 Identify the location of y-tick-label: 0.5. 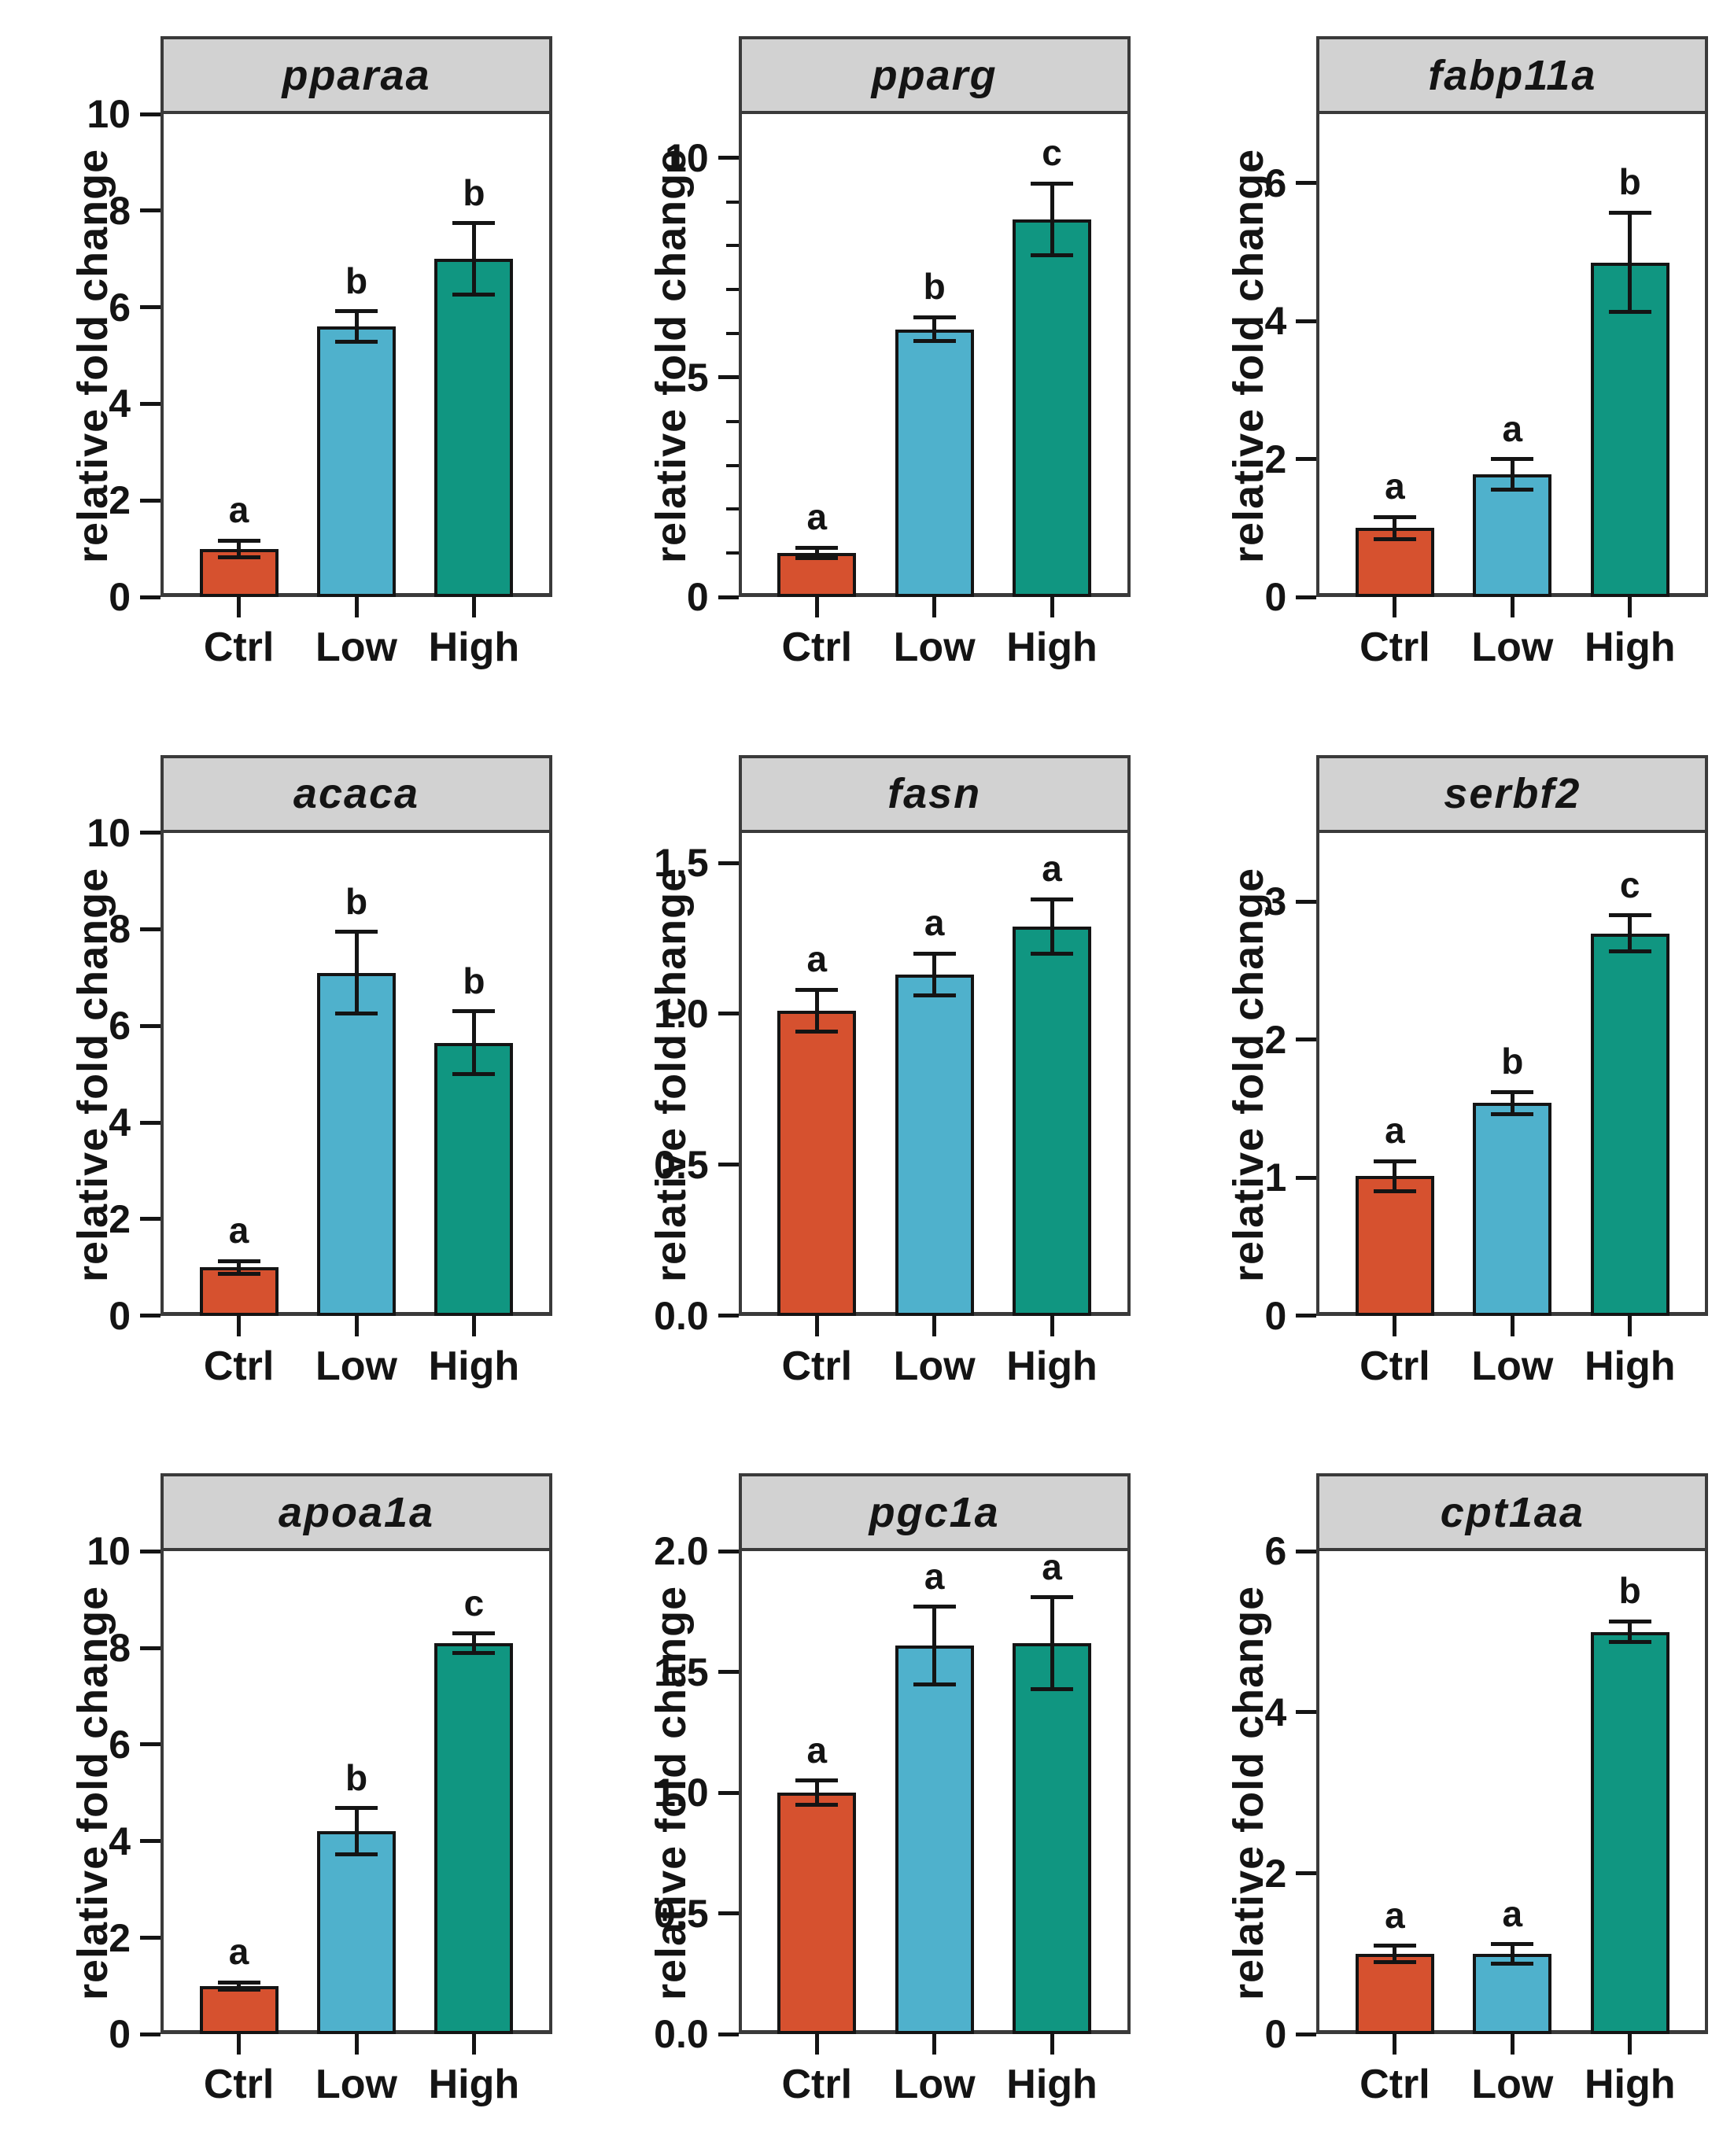
(682, 1914).